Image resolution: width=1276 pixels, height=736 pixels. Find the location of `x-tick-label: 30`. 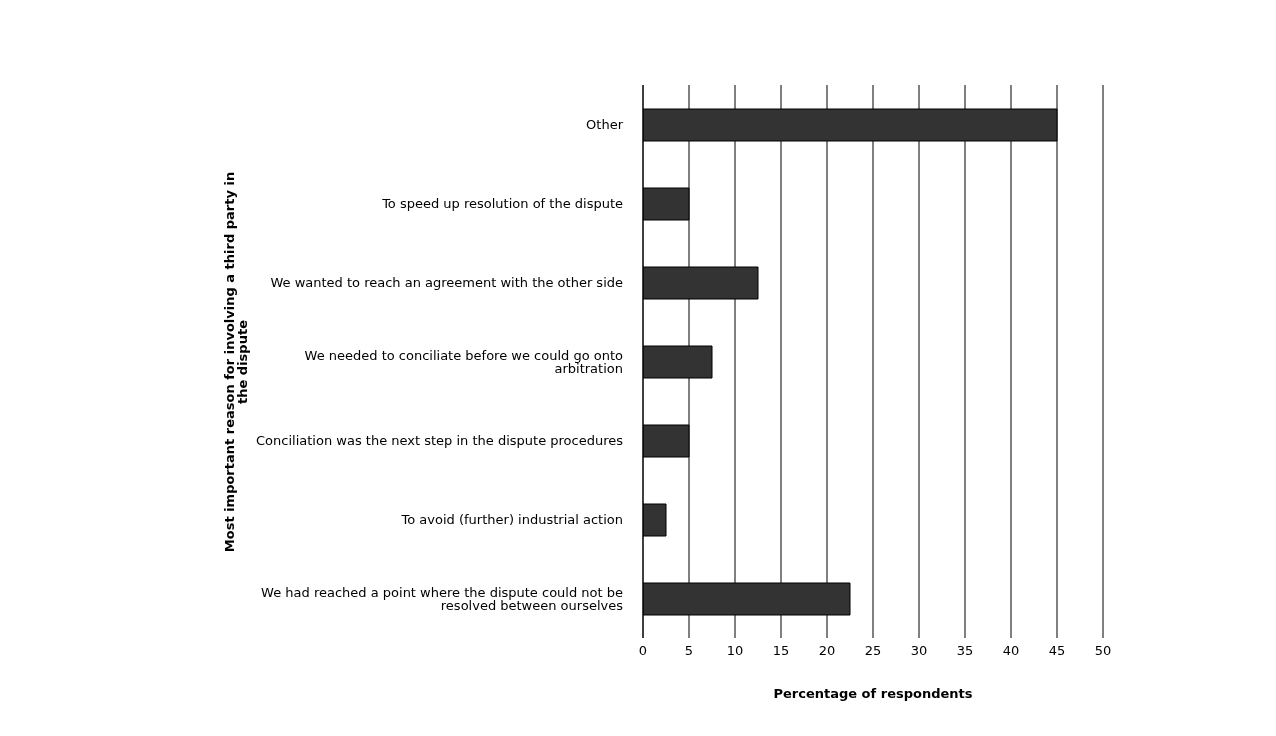

x-tick-label: 30 is located at coordinates (919, 651).